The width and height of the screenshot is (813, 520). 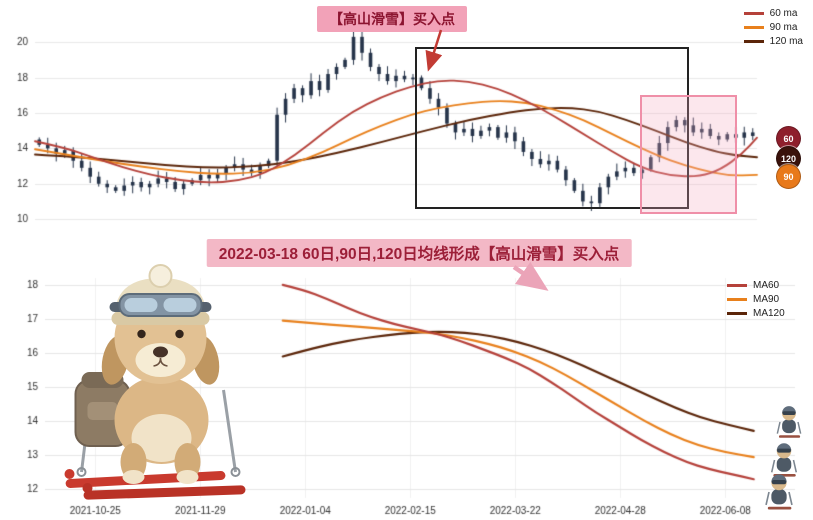 What do you see at coordinates (392, 19) in the screenshot?
I see `buy-point-annotation: 【高山滑雪】买入点` at bounding box center [392, 19].